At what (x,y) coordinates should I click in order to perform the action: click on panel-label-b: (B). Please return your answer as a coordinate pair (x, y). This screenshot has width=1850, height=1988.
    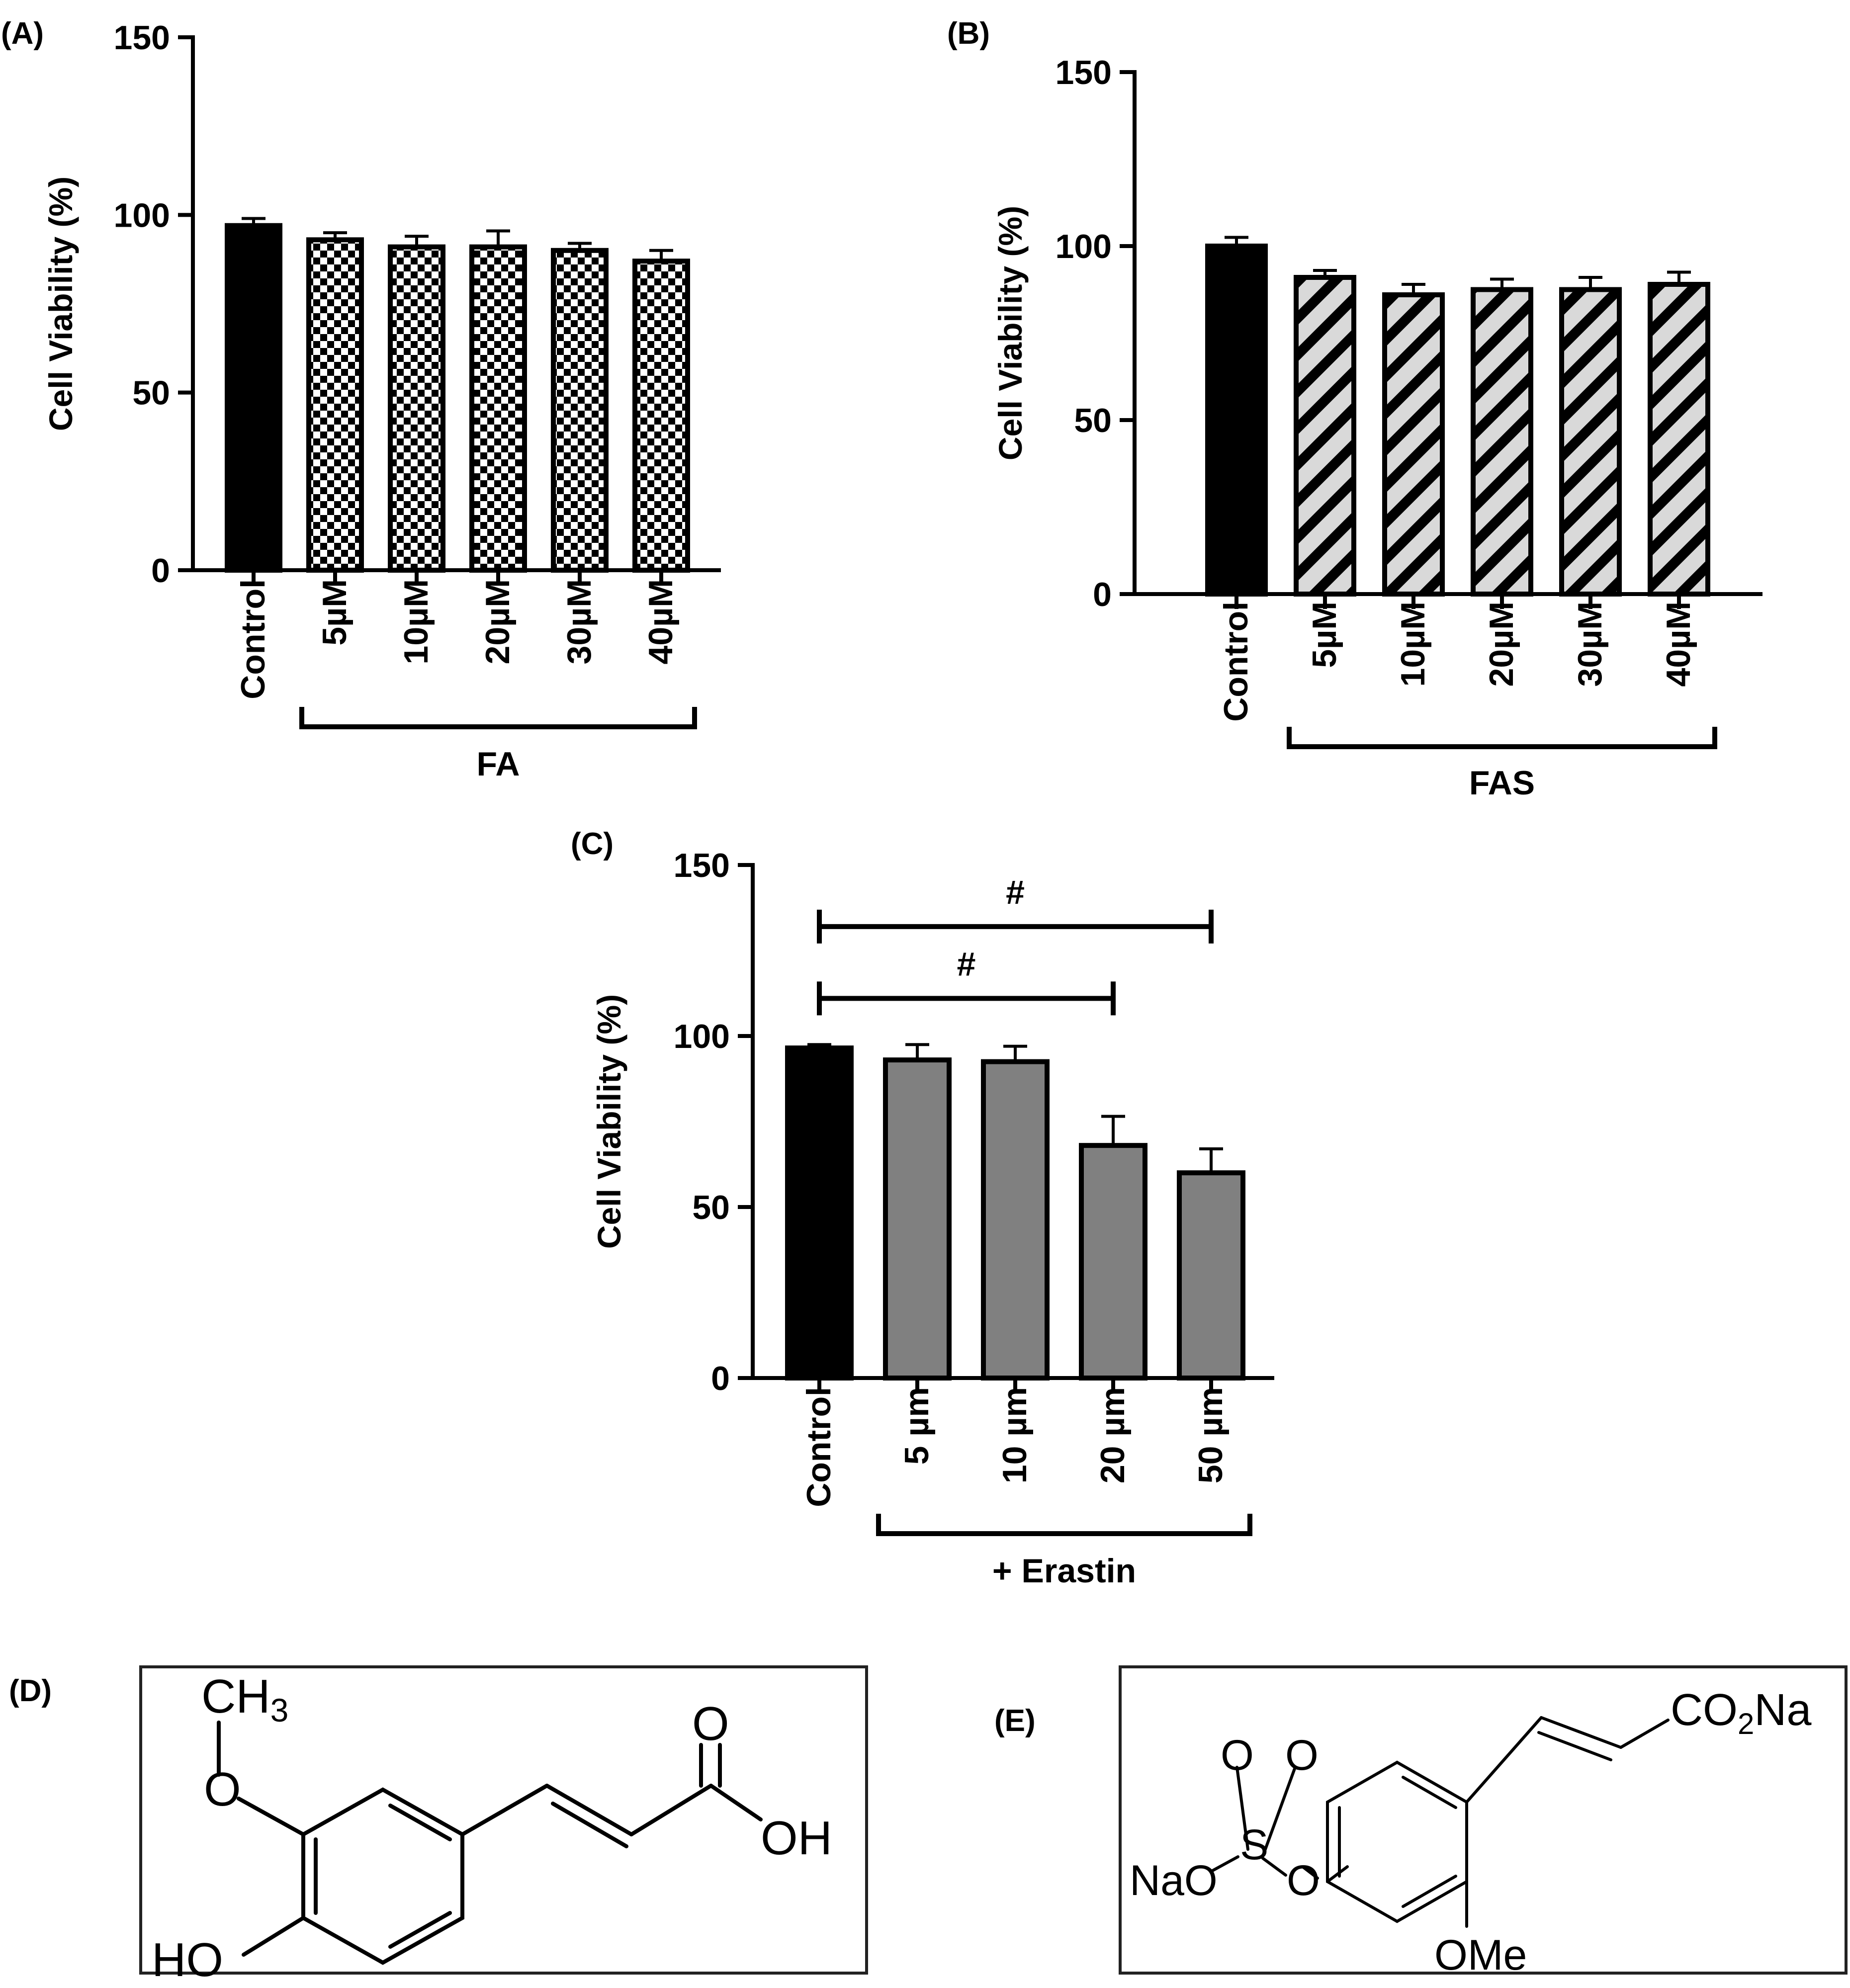
    Looking at the image, I should click on (968, 34).